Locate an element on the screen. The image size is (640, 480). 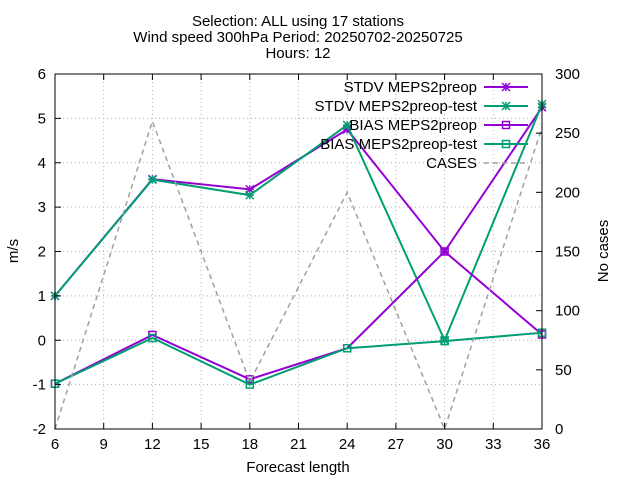
x-tick-label: 24 is located at coordinates (347, 444).